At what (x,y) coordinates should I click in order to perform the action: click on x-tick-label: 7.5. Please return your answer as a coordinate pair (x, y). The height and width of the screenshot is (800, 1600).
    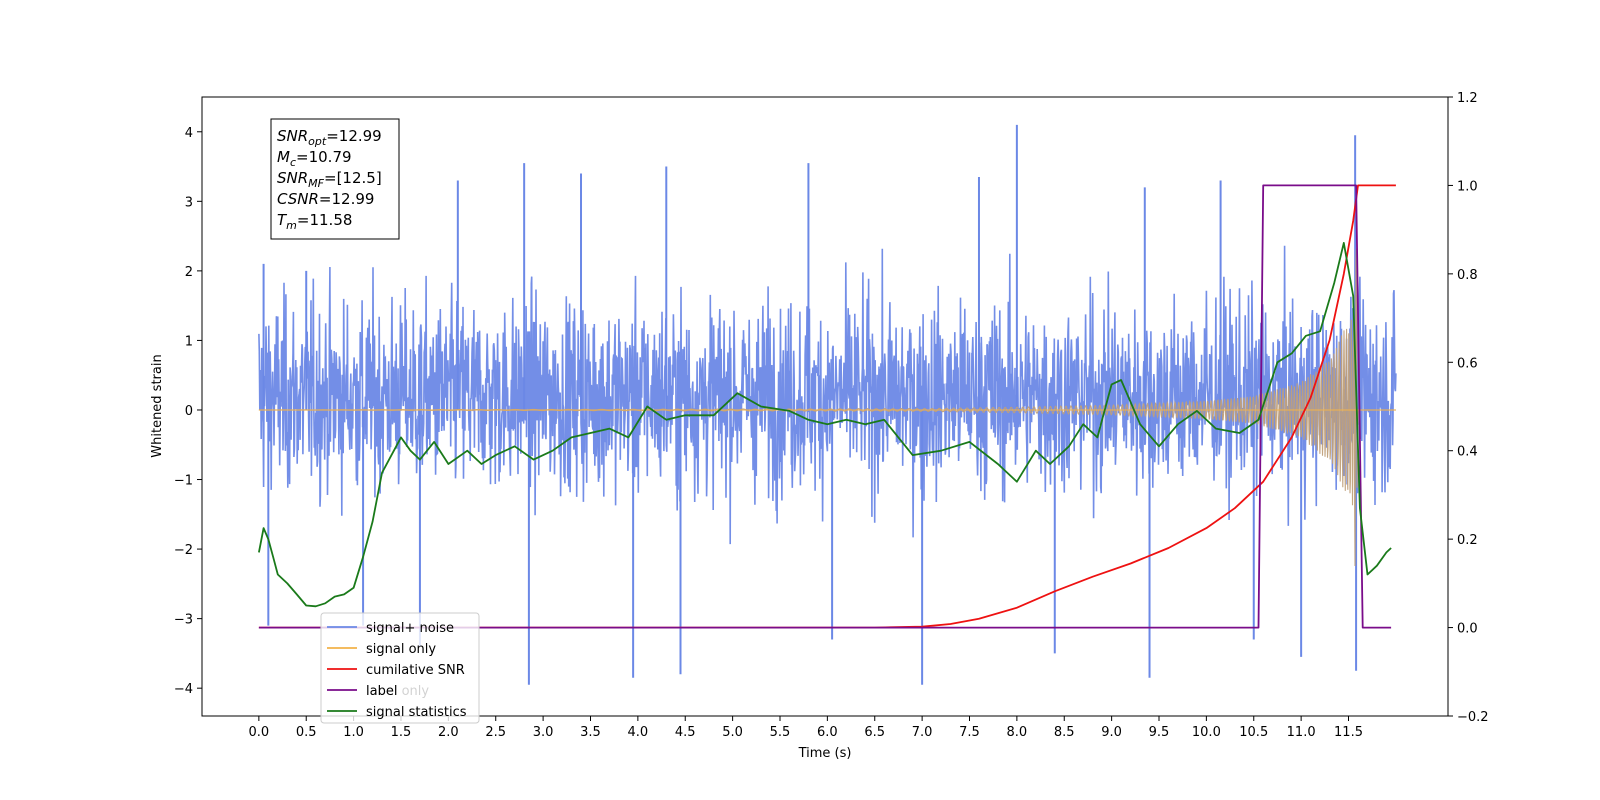
    Looking at the image, I should click on (969, 732).